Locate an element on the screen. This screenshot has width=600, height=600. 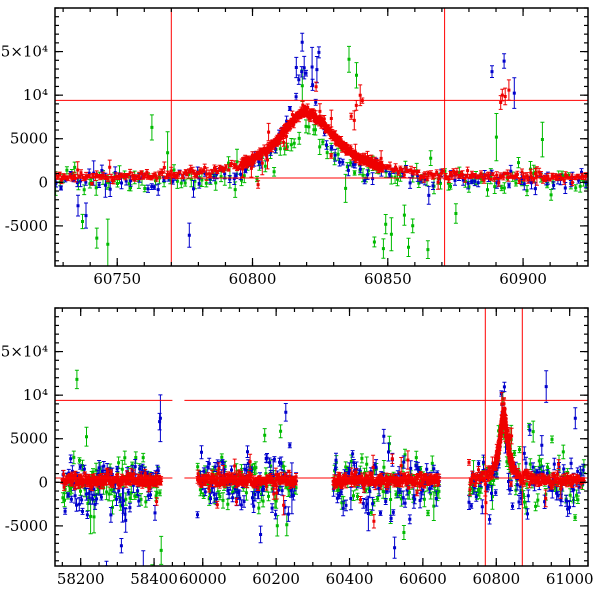
svg-text: 60000 is located at coordinates (203, 579).